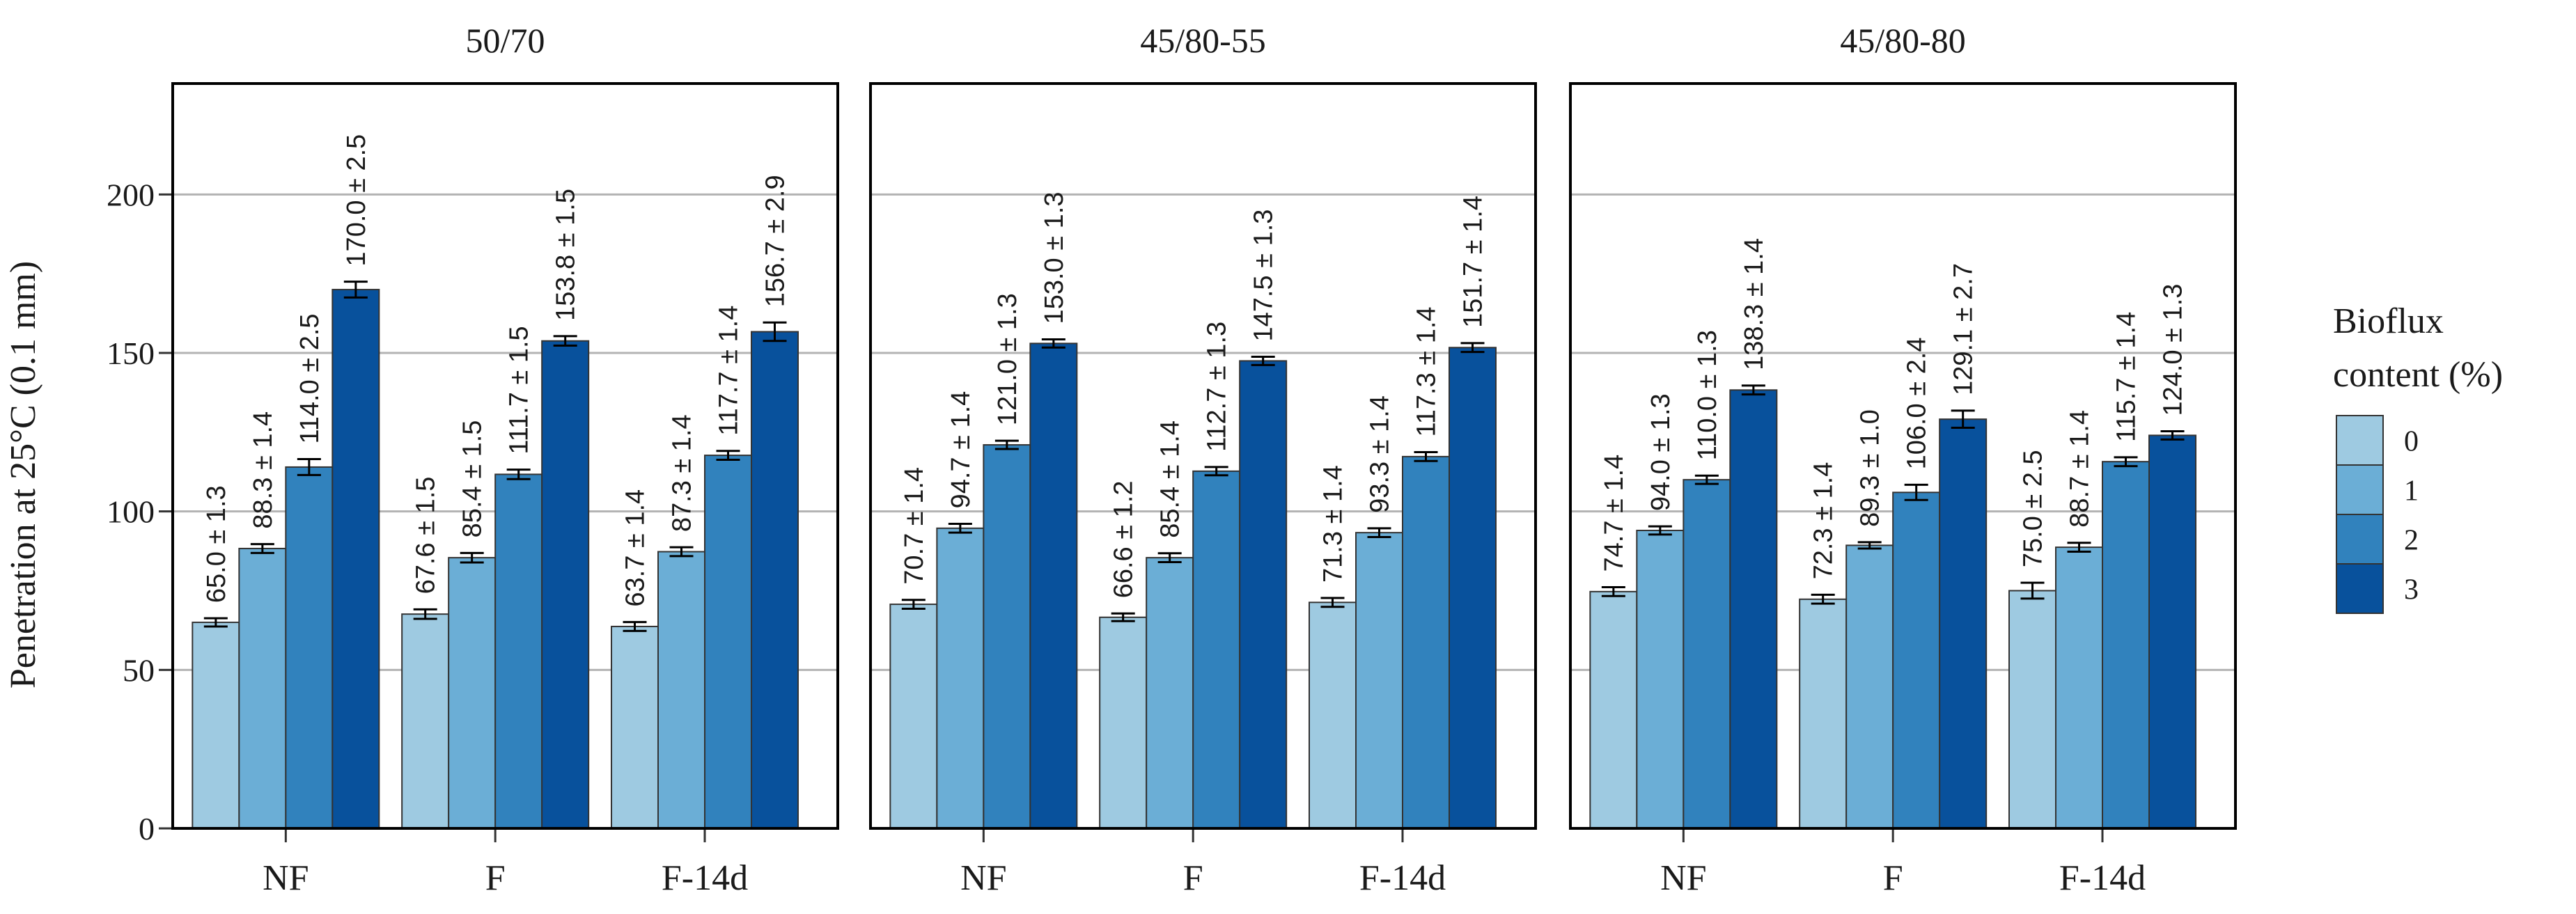 The image size is (2576, 914). Describe the element at coordinates (1124, 540) in the screenshot. I see `data-label: 66.6 ± 1.2` at that location.